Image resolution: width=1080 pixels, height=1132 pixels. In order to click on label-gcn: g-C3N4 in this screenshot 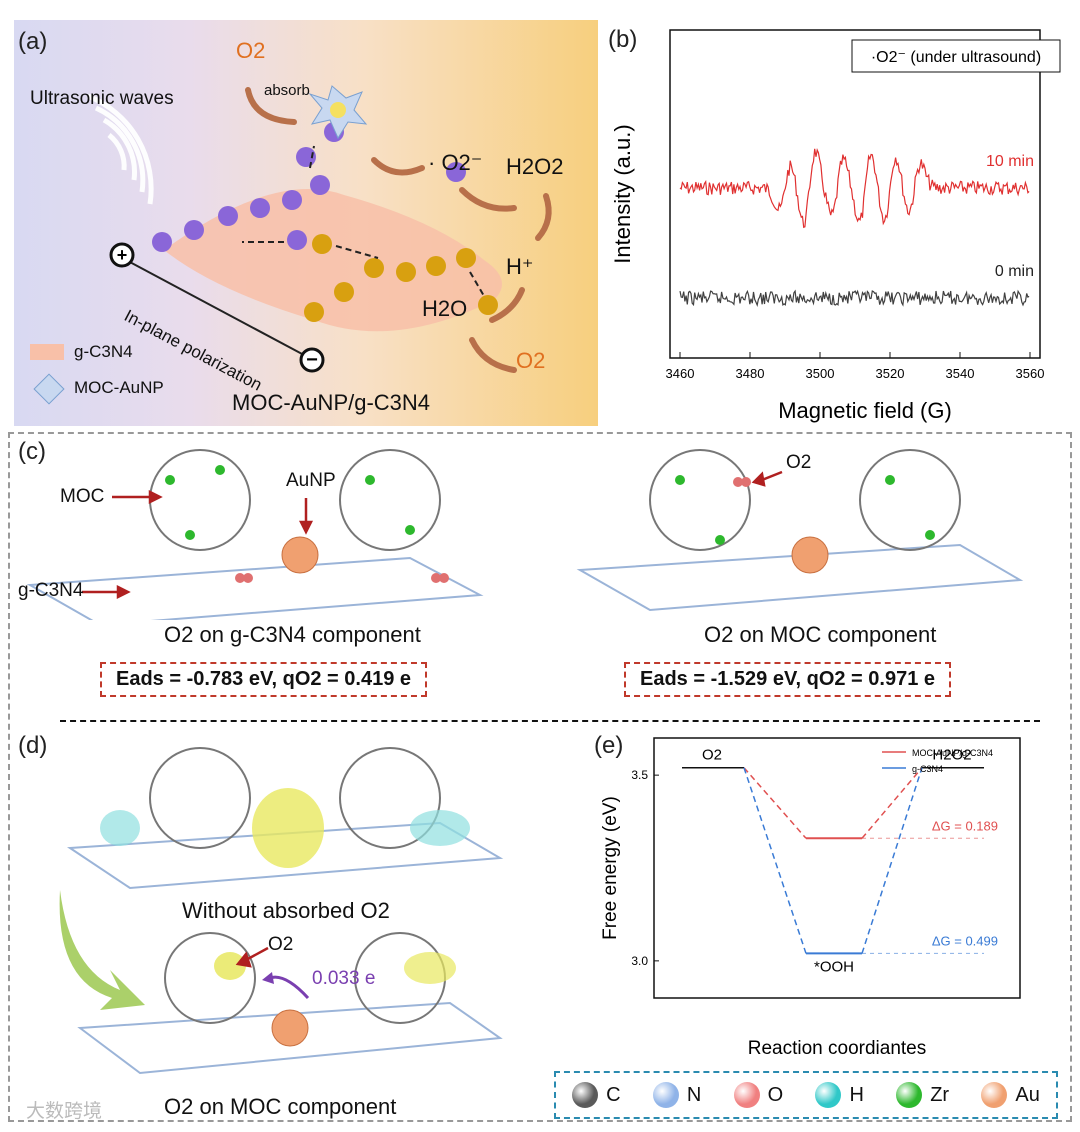, I will do `click(51, 590)`.